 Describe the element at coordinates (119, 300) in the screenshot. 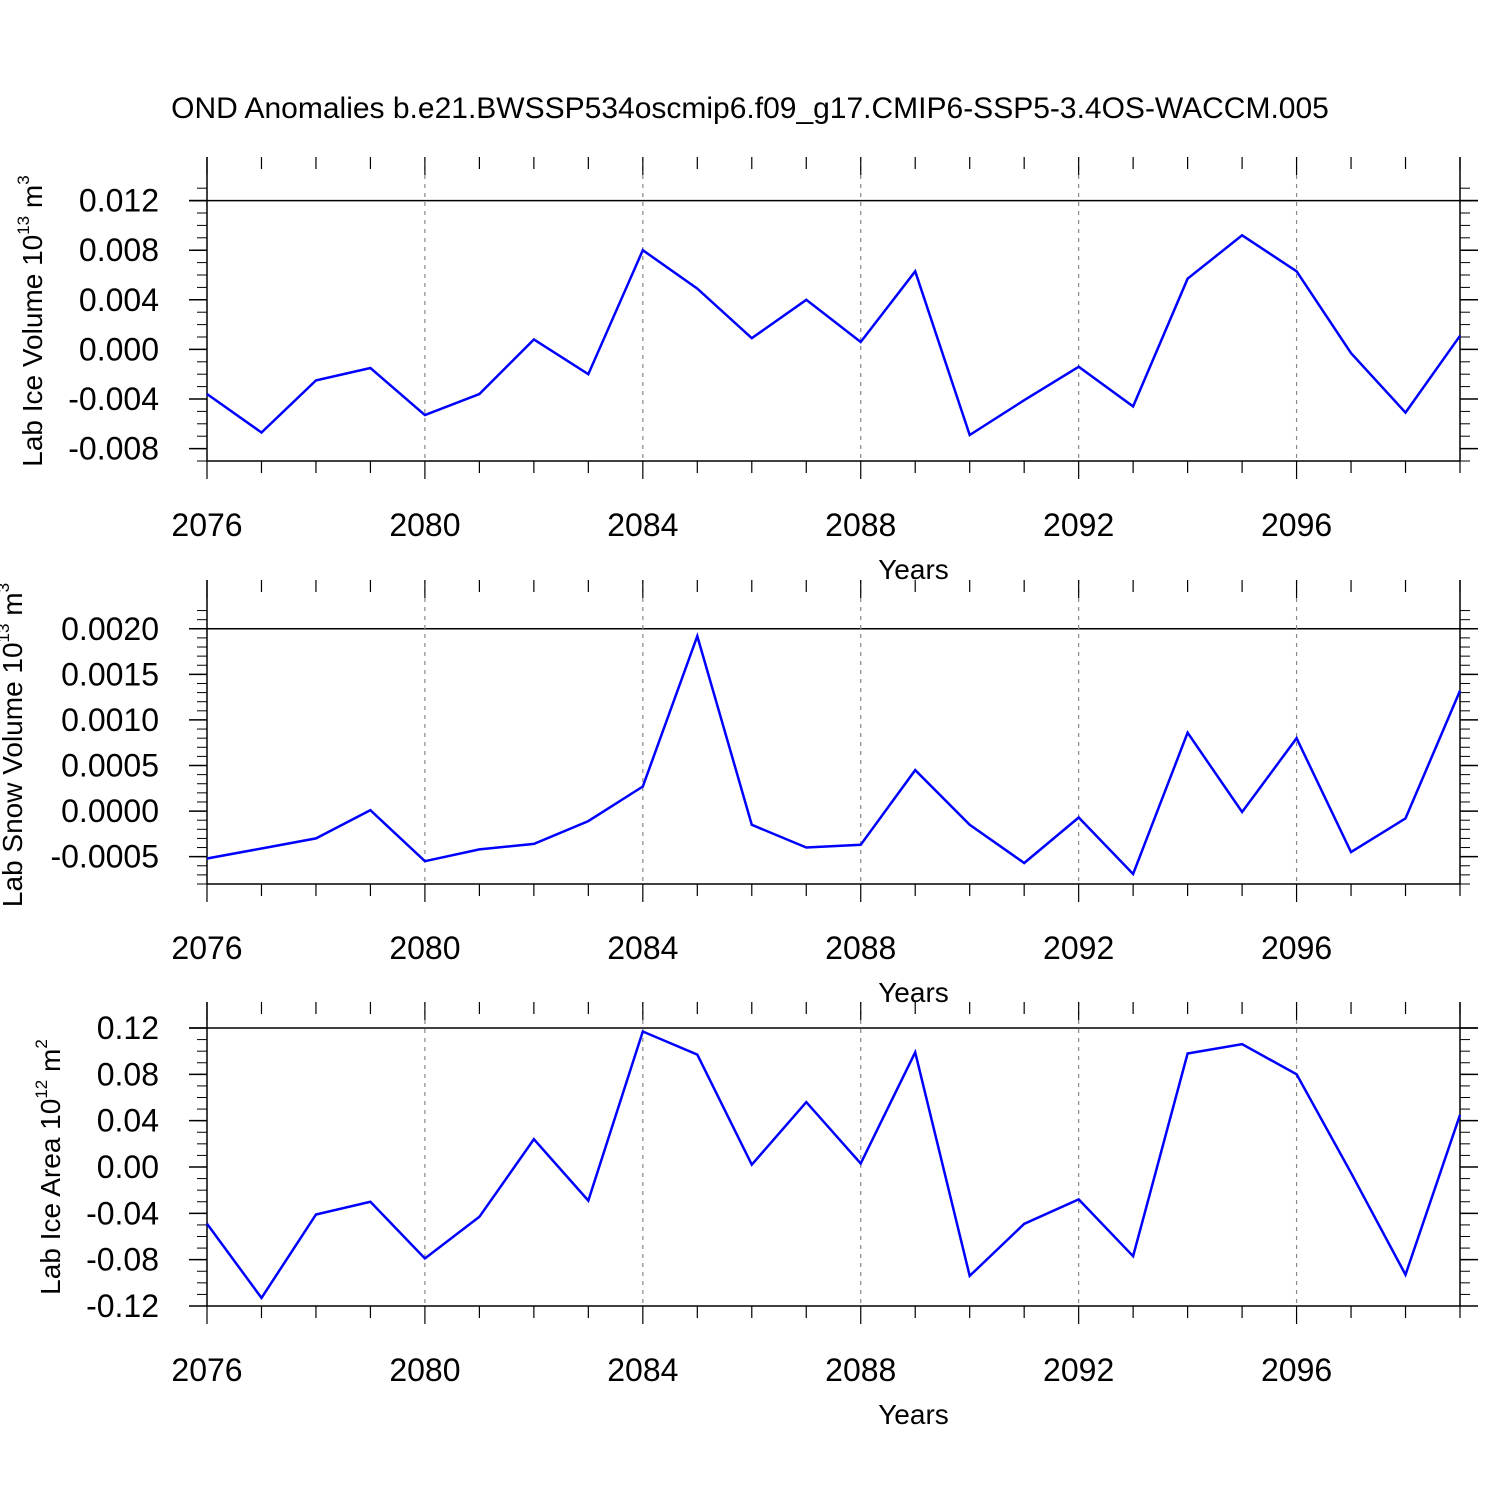

I see `y-tick-label: 0.004` at that location.